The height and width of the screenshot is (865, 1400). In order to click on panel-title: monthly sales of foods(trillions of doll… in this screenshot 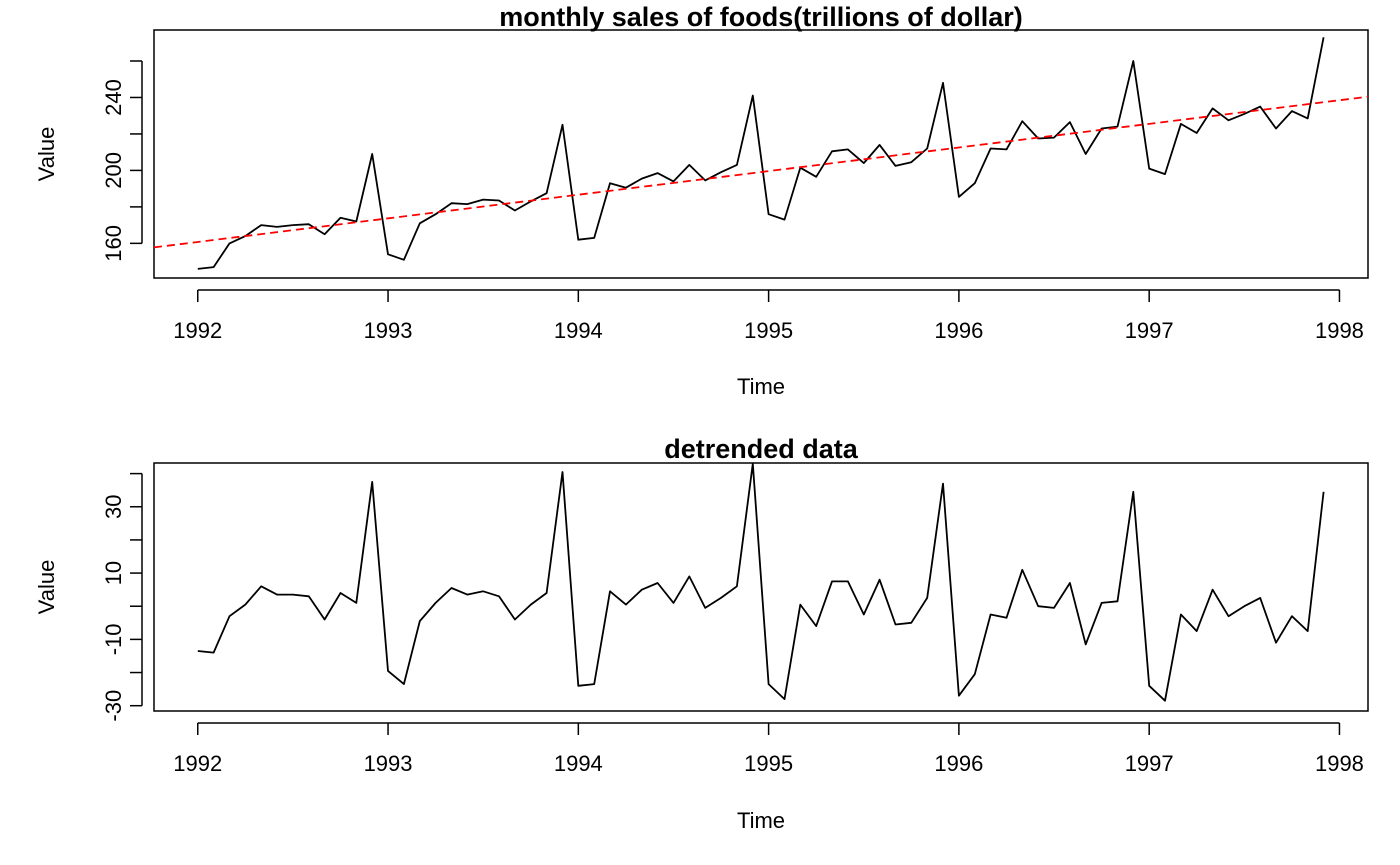, I will do `click(761, 17)`.